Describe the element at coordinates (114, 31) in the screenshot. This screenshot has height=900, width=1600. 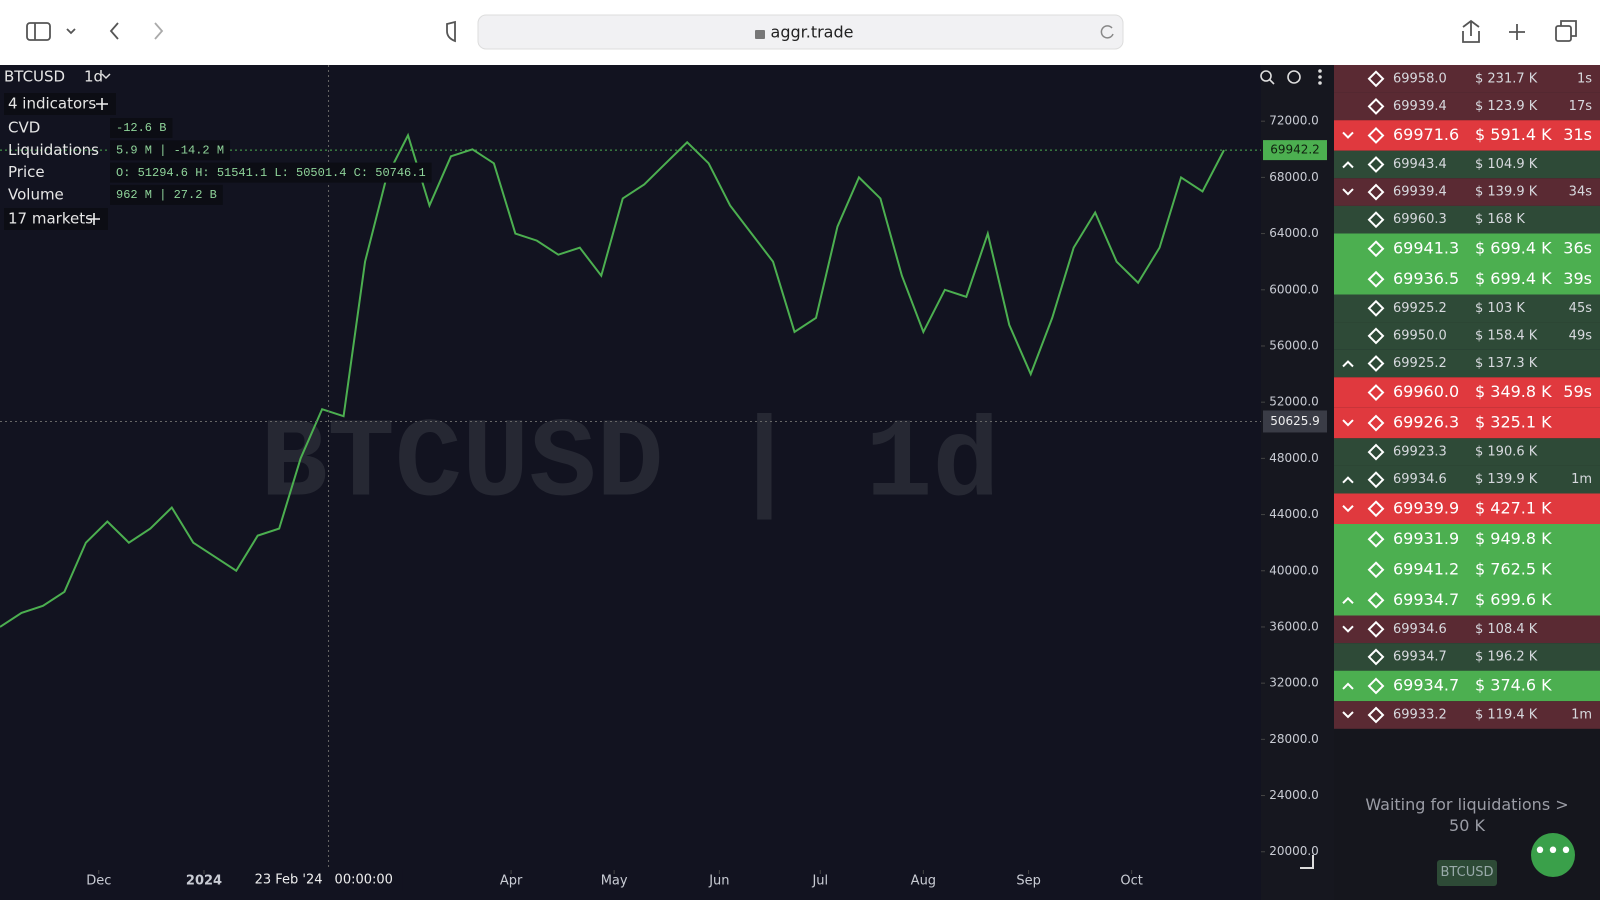
I see `back-button` at that location.